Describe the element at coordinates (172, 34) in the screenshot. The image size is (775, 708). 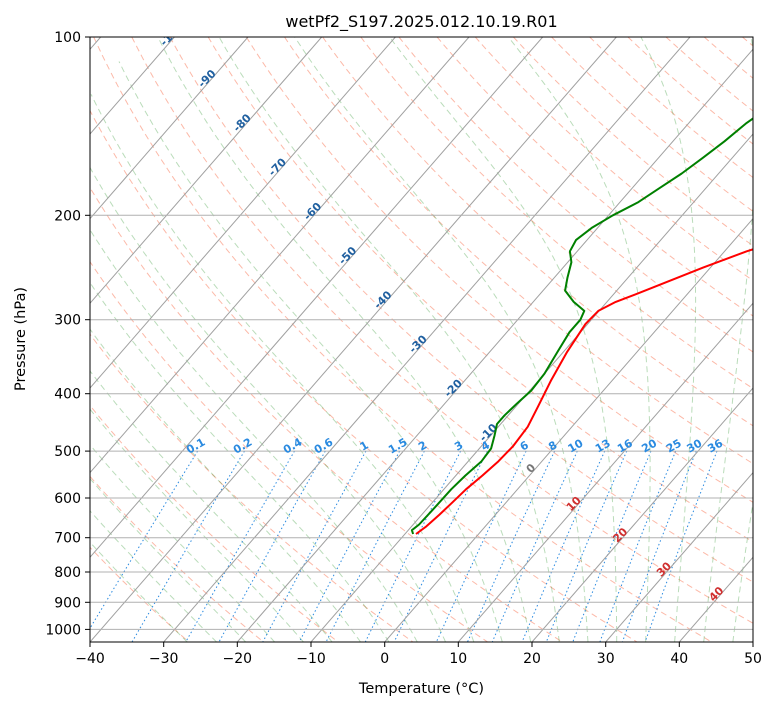
I see `isotherm-label: -100` at that location.